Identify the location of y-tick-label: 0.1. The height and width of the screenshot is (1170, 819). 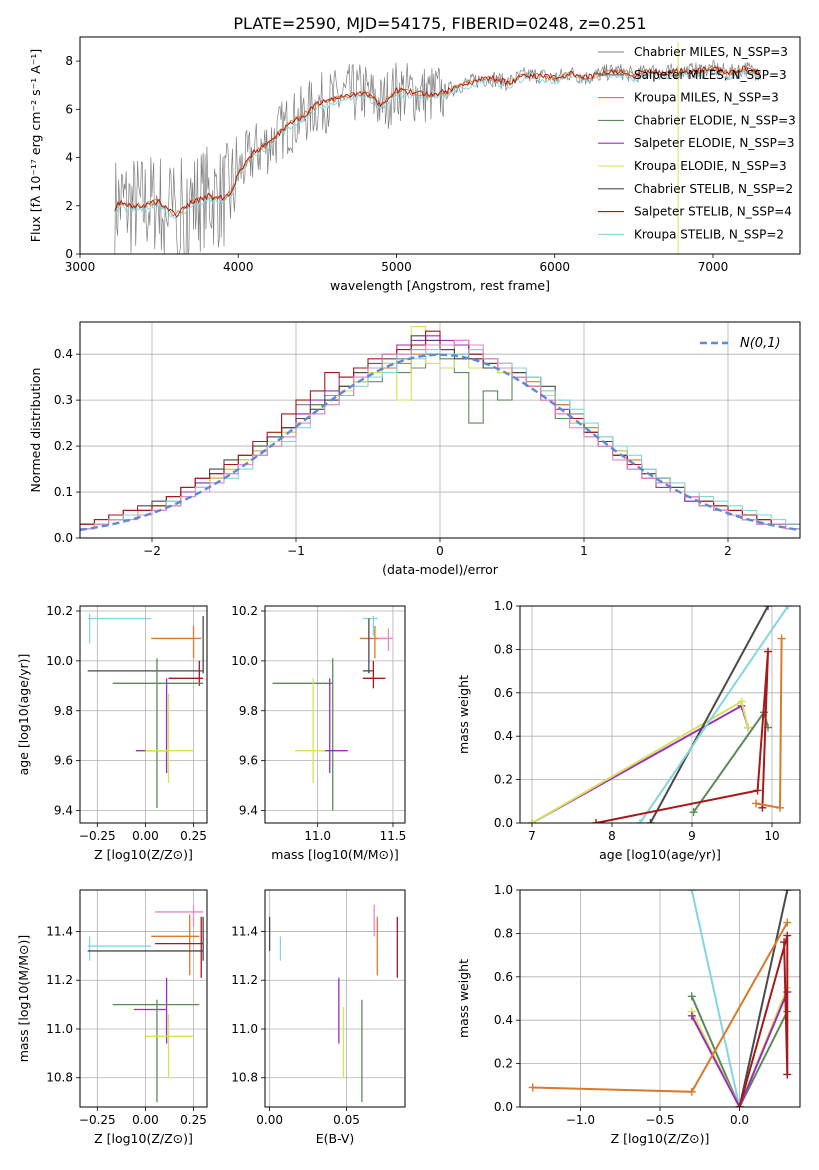
(63, 492).